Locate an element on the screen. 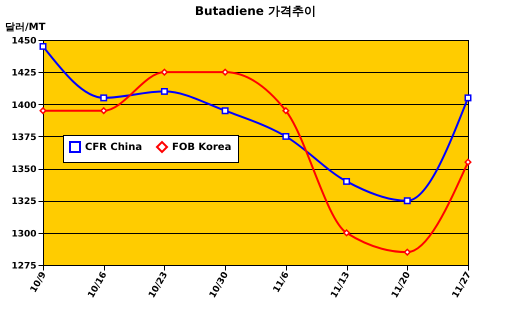  y-tick-label: 1275 is located at coordinates (23, 267).